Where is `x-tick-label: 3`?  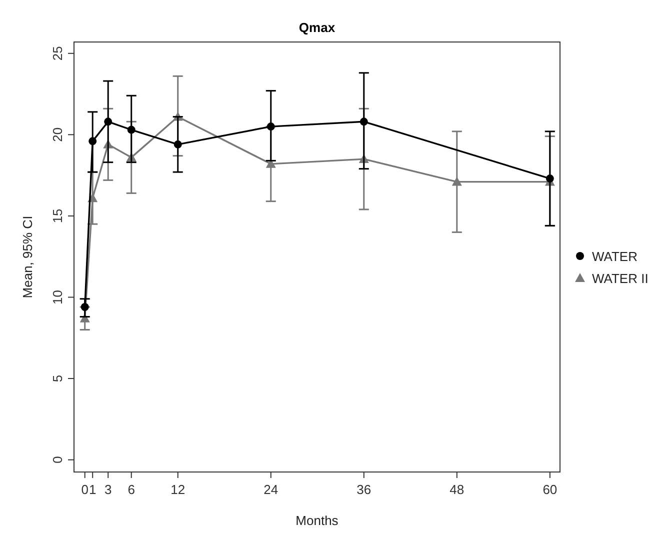 x-tick-label: 3 is located at coordinates (108, 489).